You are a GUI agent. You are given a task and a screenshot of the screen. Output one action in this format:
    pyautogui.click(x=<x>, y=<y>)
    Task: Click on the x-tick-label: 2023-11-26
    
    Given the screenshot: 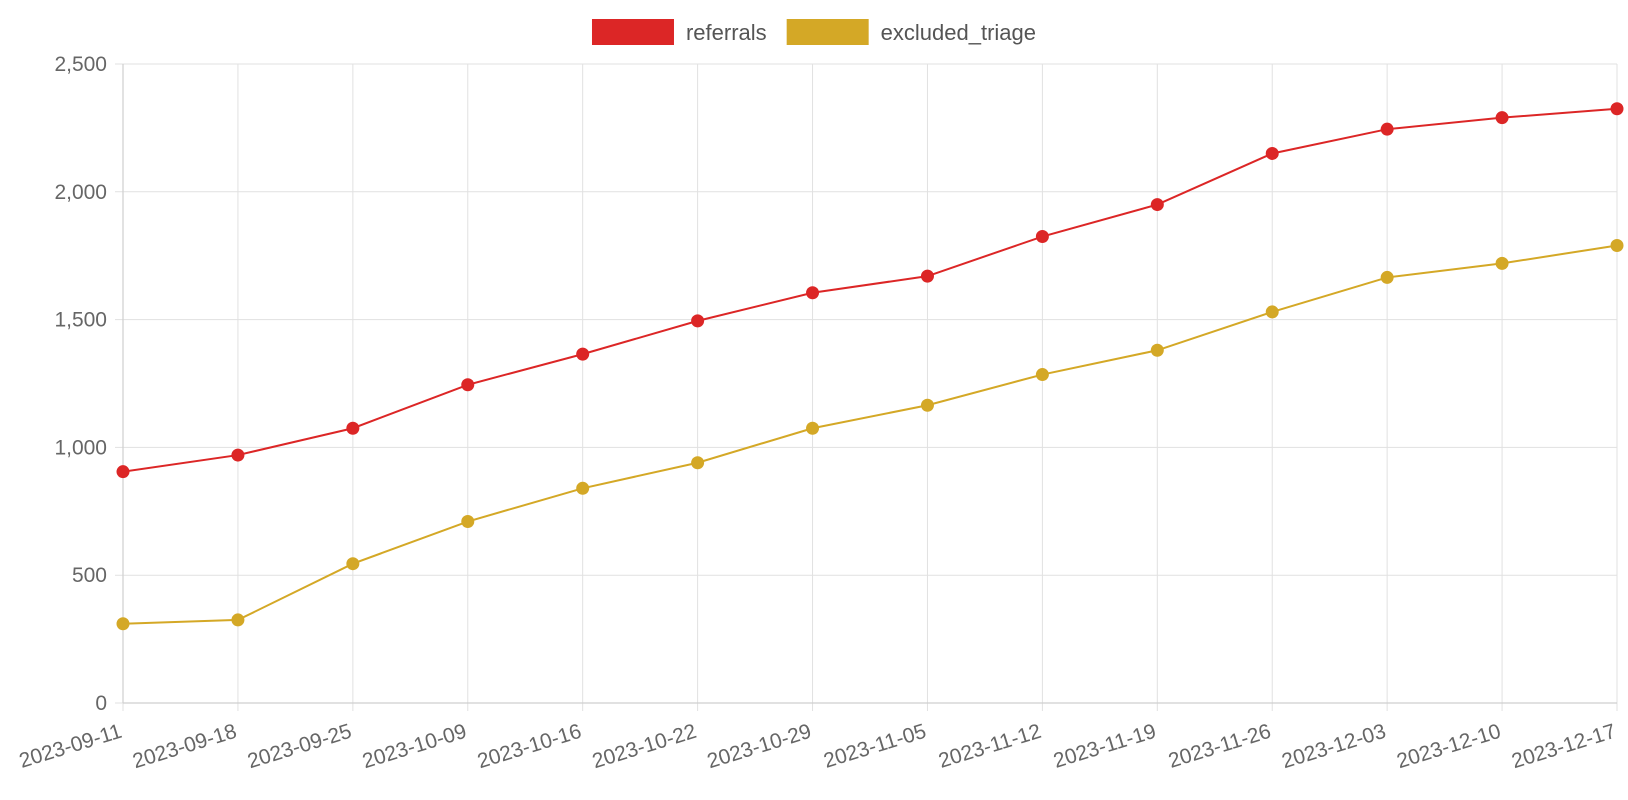 What is the action you would take?
    pyautogui.click(x=1220, y=746)
    